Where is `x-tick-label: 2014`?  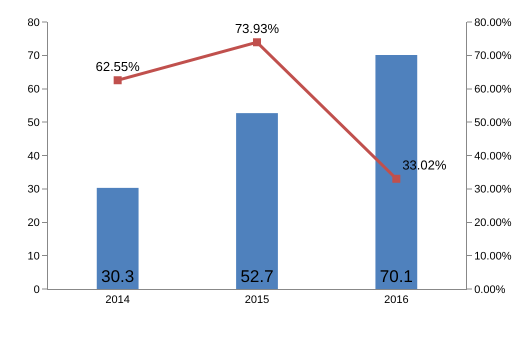
x-tick-label: 2014 is located at coordinates (117, 300).